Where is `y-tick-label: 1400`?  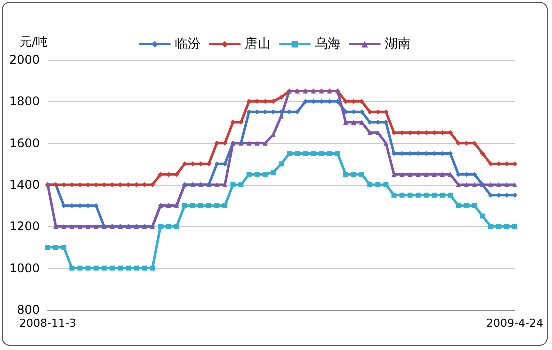 y-tick-label: 1400 is located at coordinates (24, 185).